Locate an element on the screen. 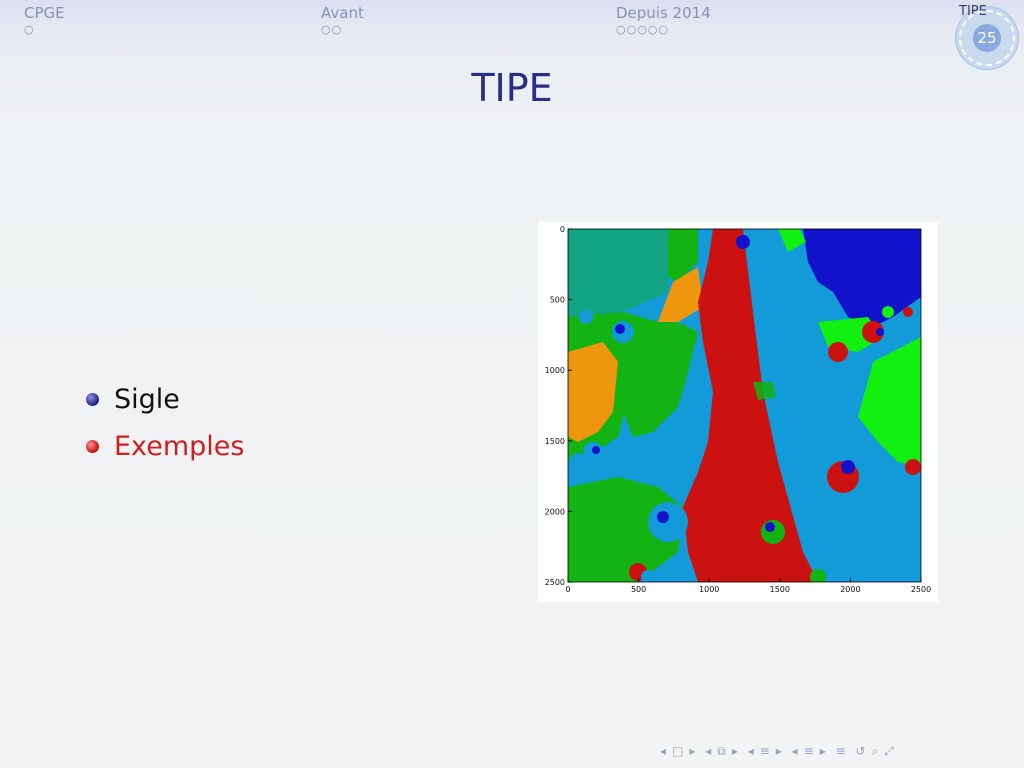  bullet-item-exemples: Exemples is located at coordinates (165, 446).